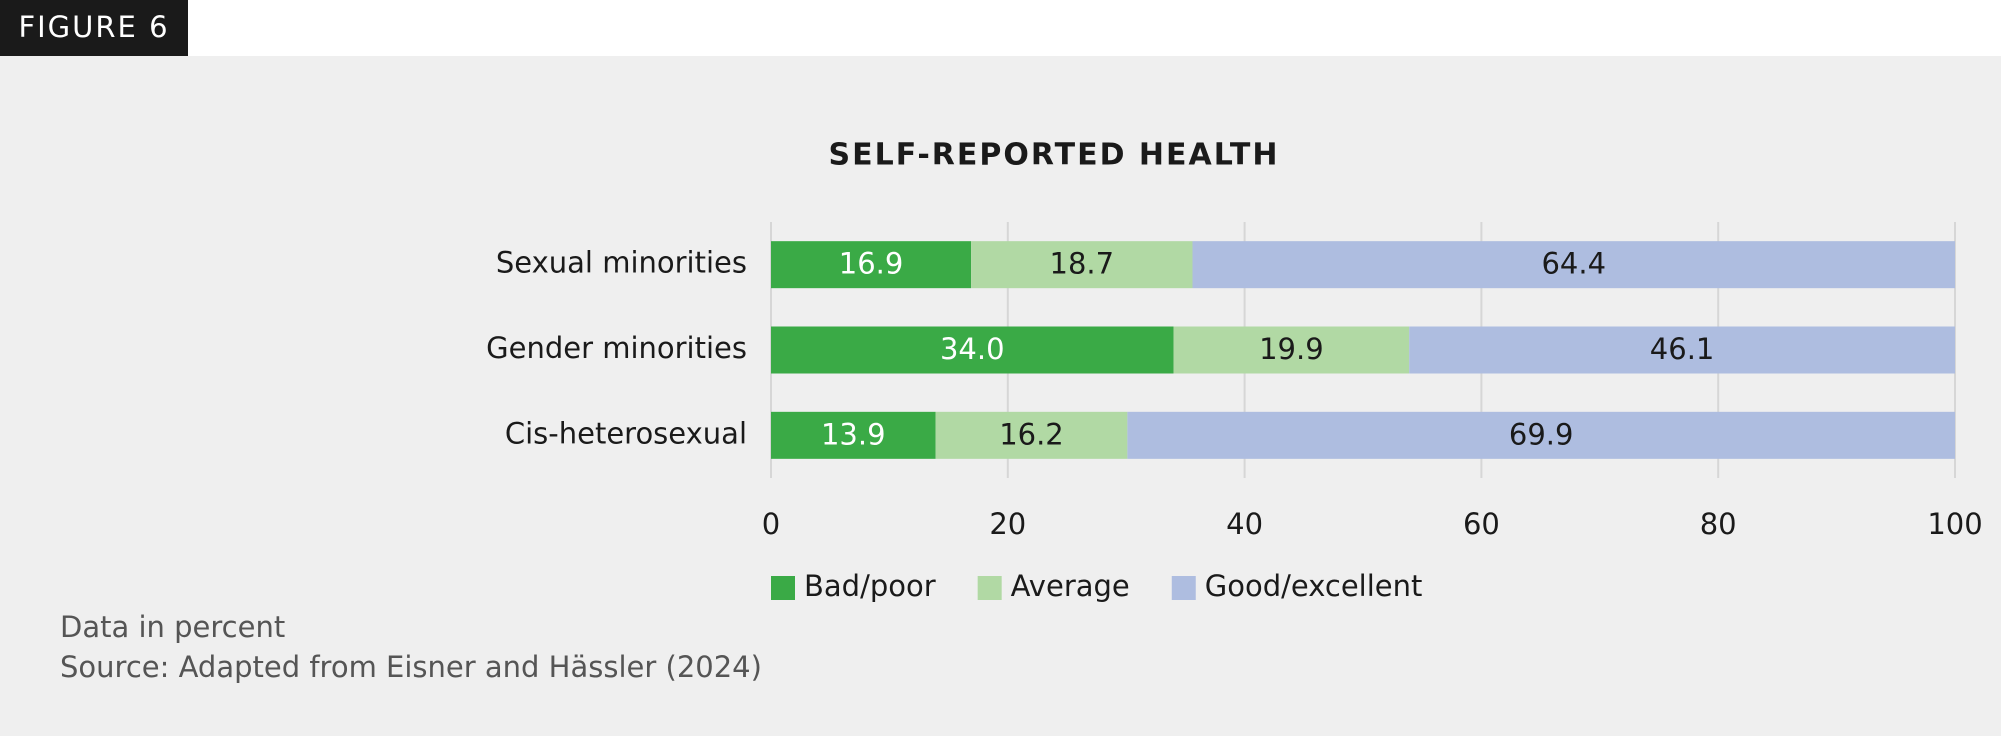  I want to click on data-label: 18.7, so click(1082, 264).